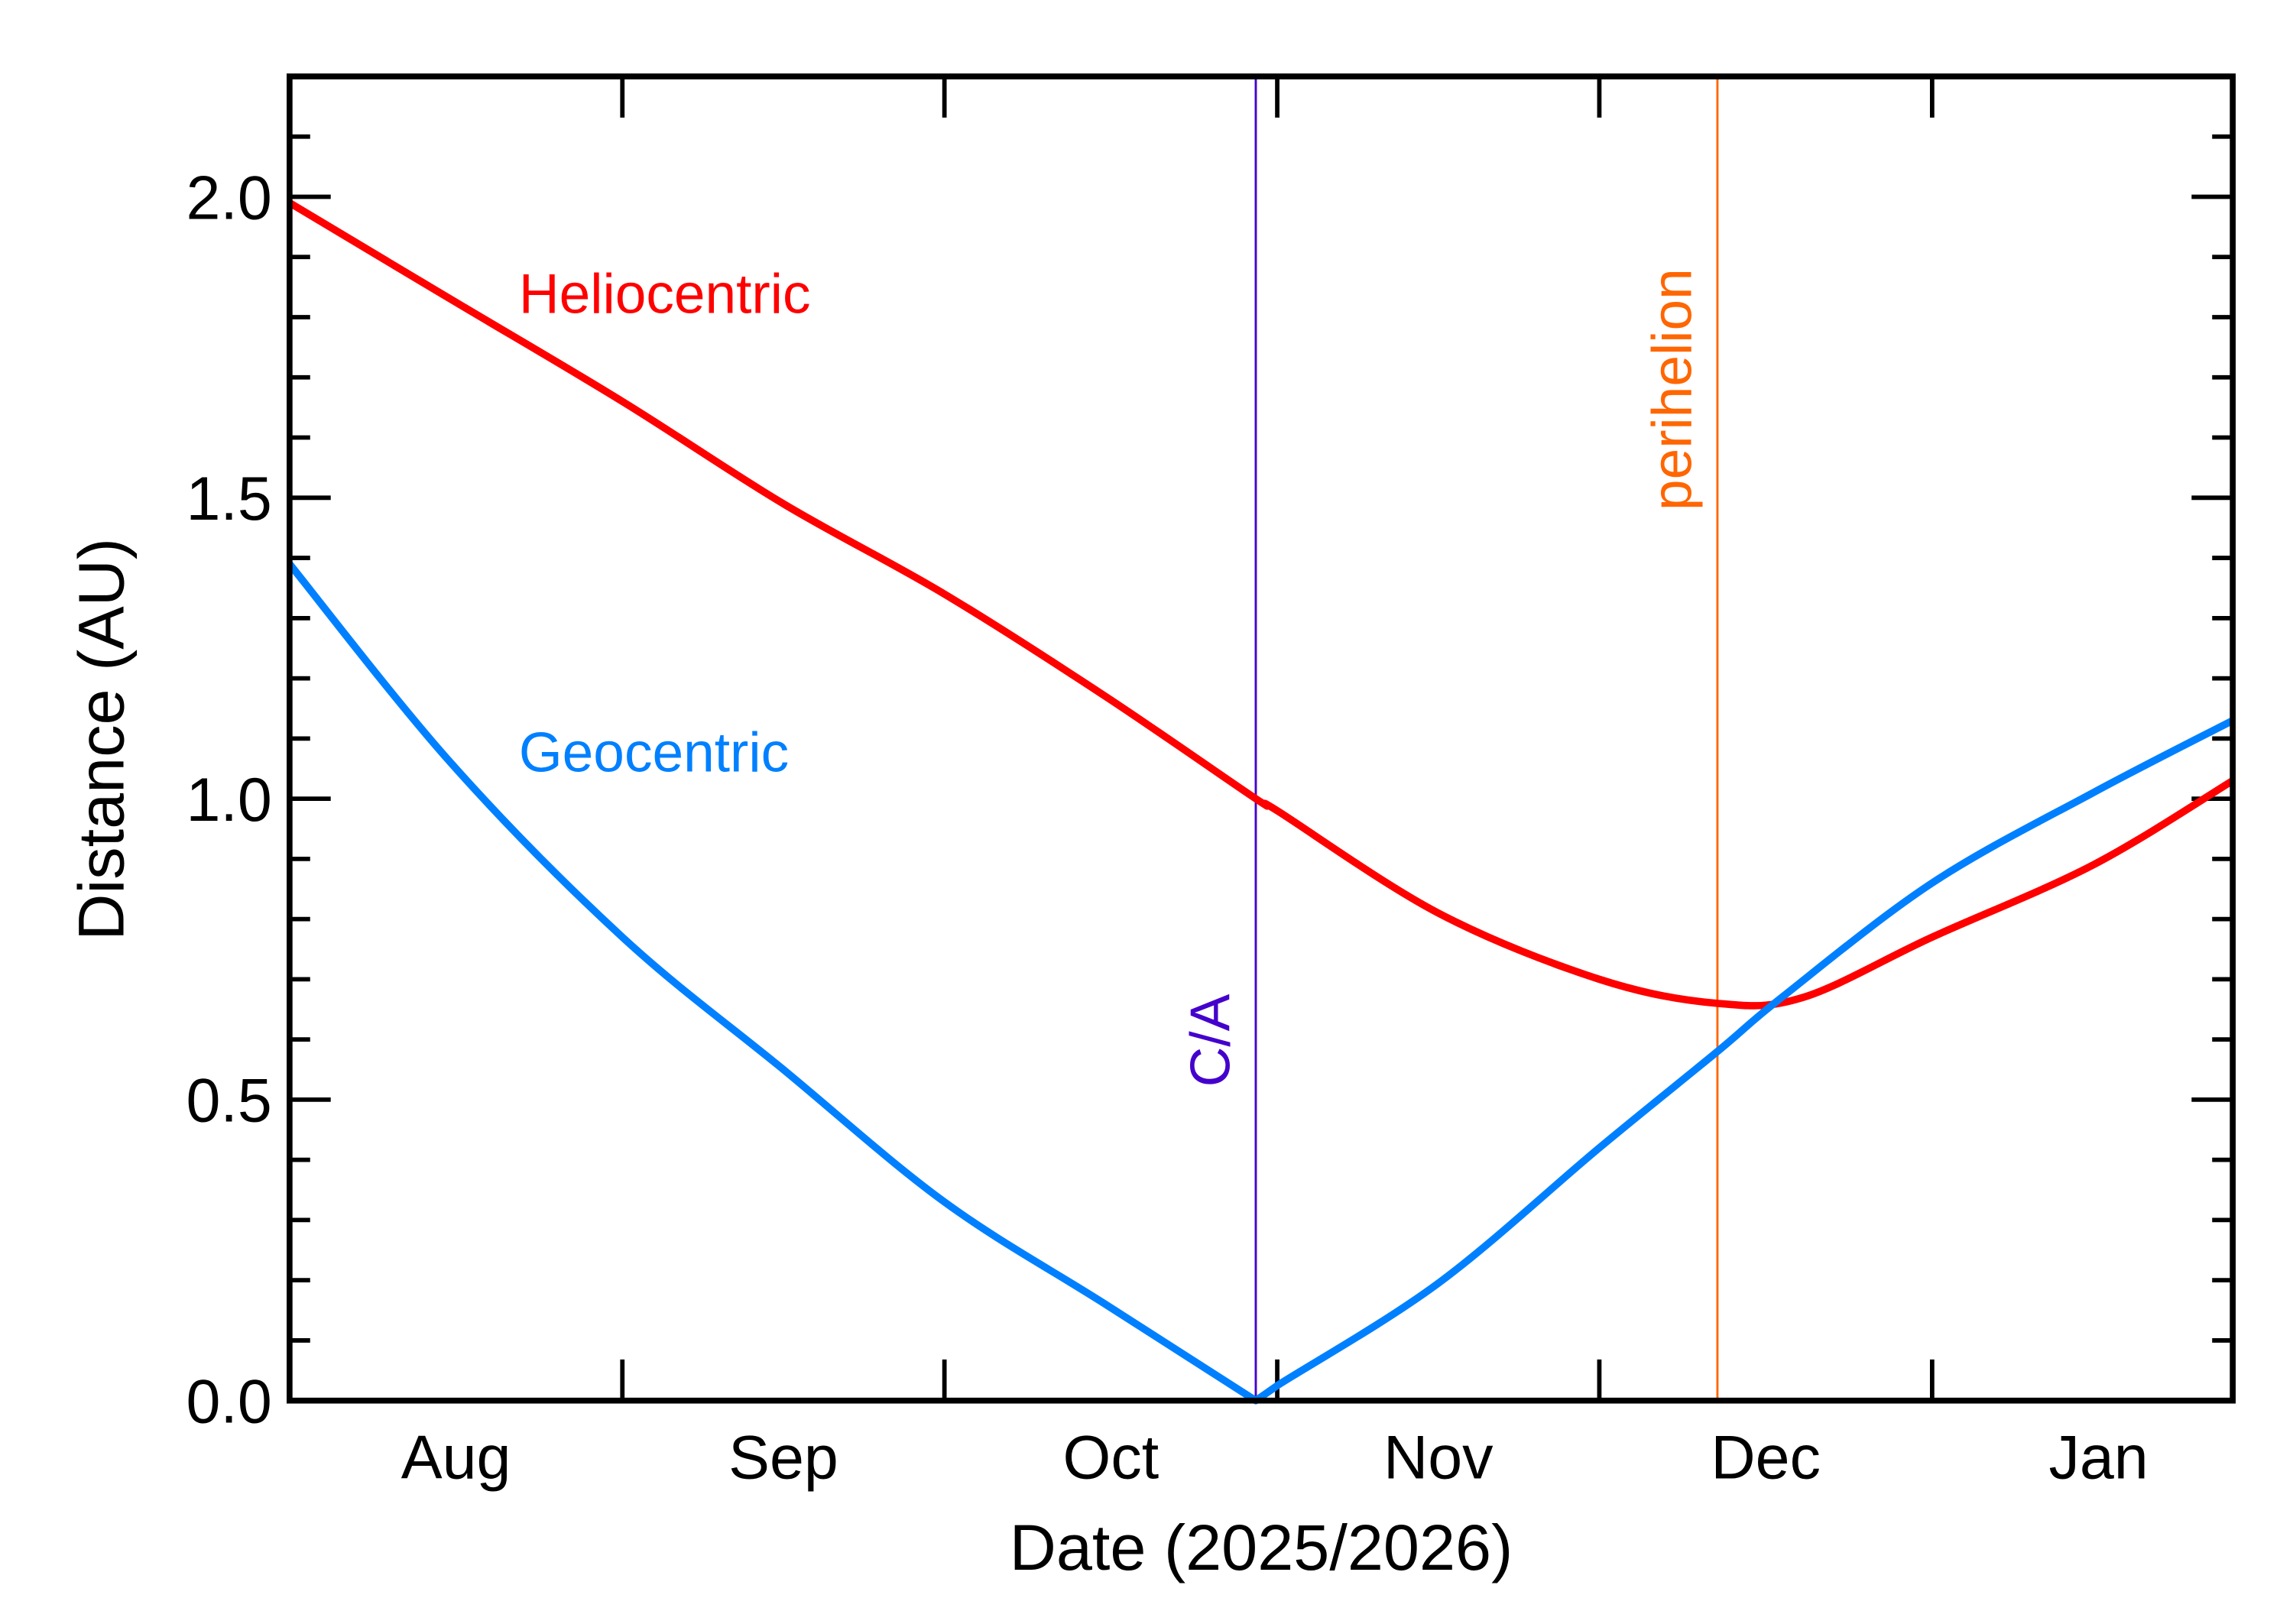  I want to click on y-tick-label: 0.0, so click(229, 1402).